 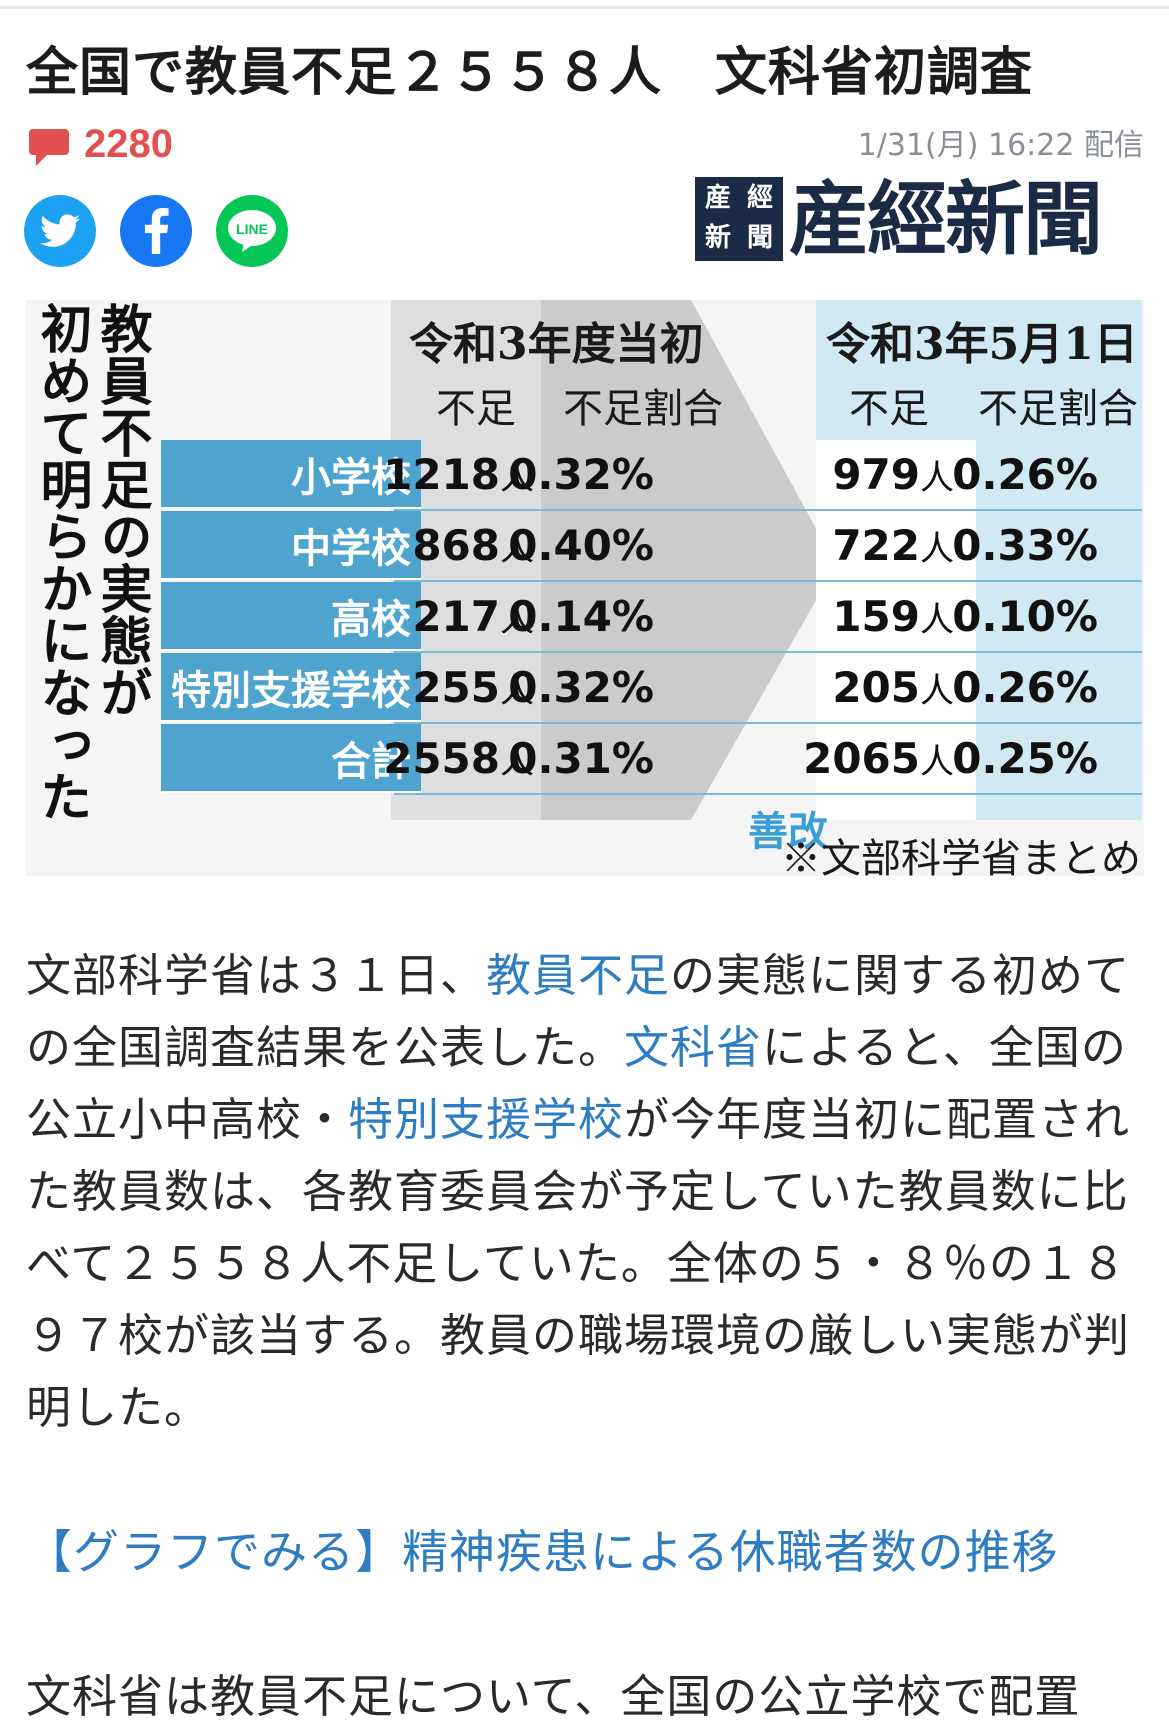 I want to click on after-count-bg, so click(x=896, y=630).